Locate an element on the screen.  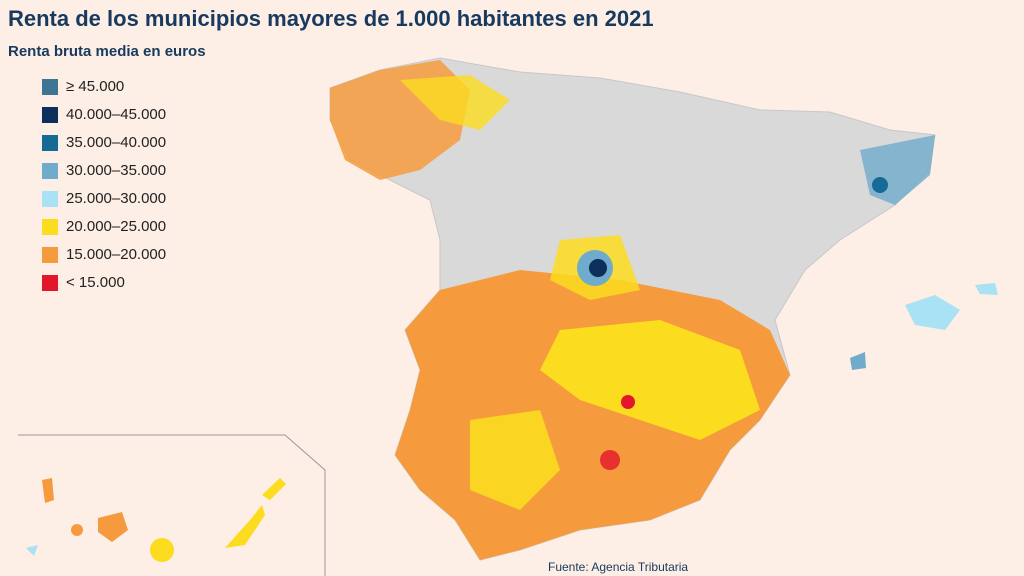
legend-label: 15.000–20.000 is located at coordinates (116, 254).